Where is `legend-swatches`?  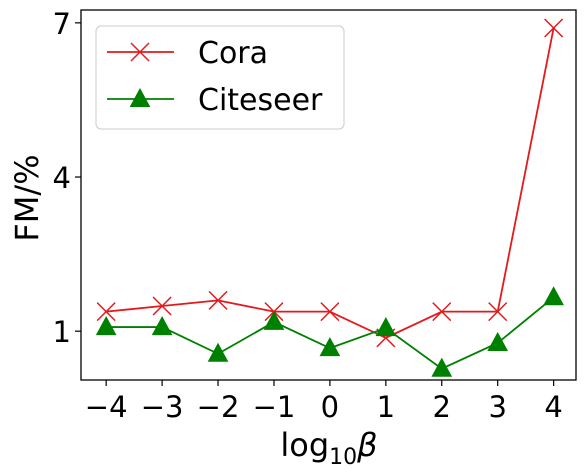 legend-swatches is located at coordinates (140, 74).